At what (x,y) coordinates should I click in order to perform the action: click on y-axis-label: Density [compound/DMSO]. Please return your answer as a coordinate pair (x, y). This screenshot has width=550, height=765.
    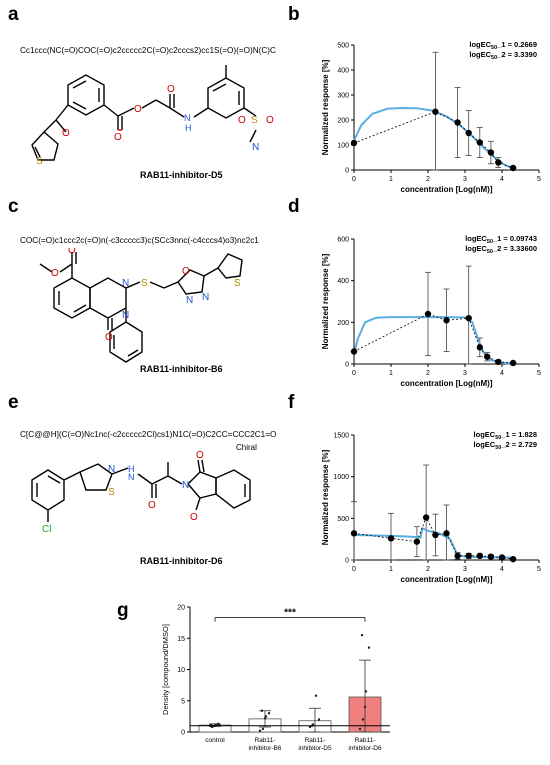
    Looking at the image, I should click on (165, 669).